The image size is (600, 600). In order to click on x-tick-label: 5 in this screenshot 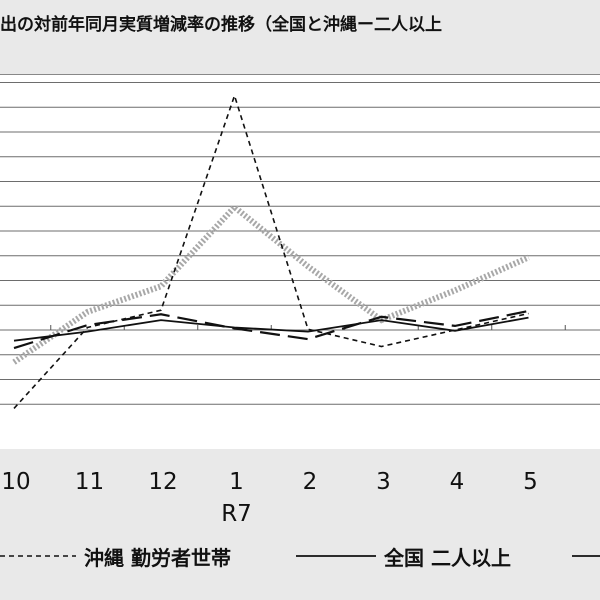, I will do `click(530, 482)`.